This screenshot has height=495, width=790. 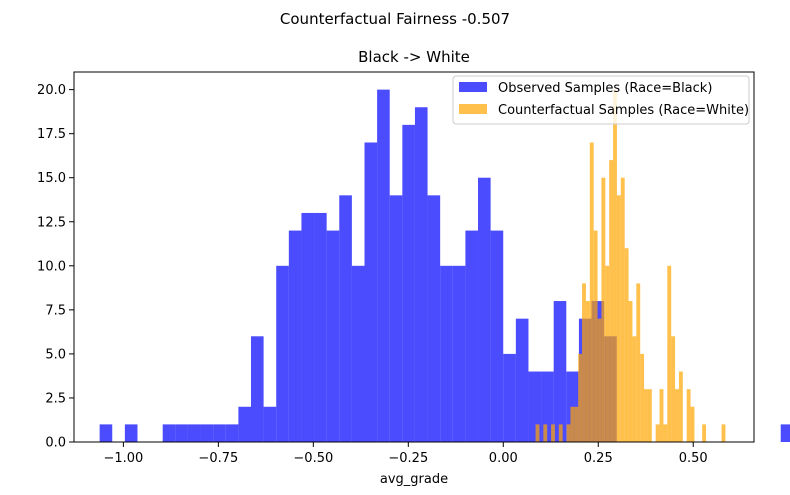 I want to click on x-tick-label: 0.50, so click(x=693, y=458).